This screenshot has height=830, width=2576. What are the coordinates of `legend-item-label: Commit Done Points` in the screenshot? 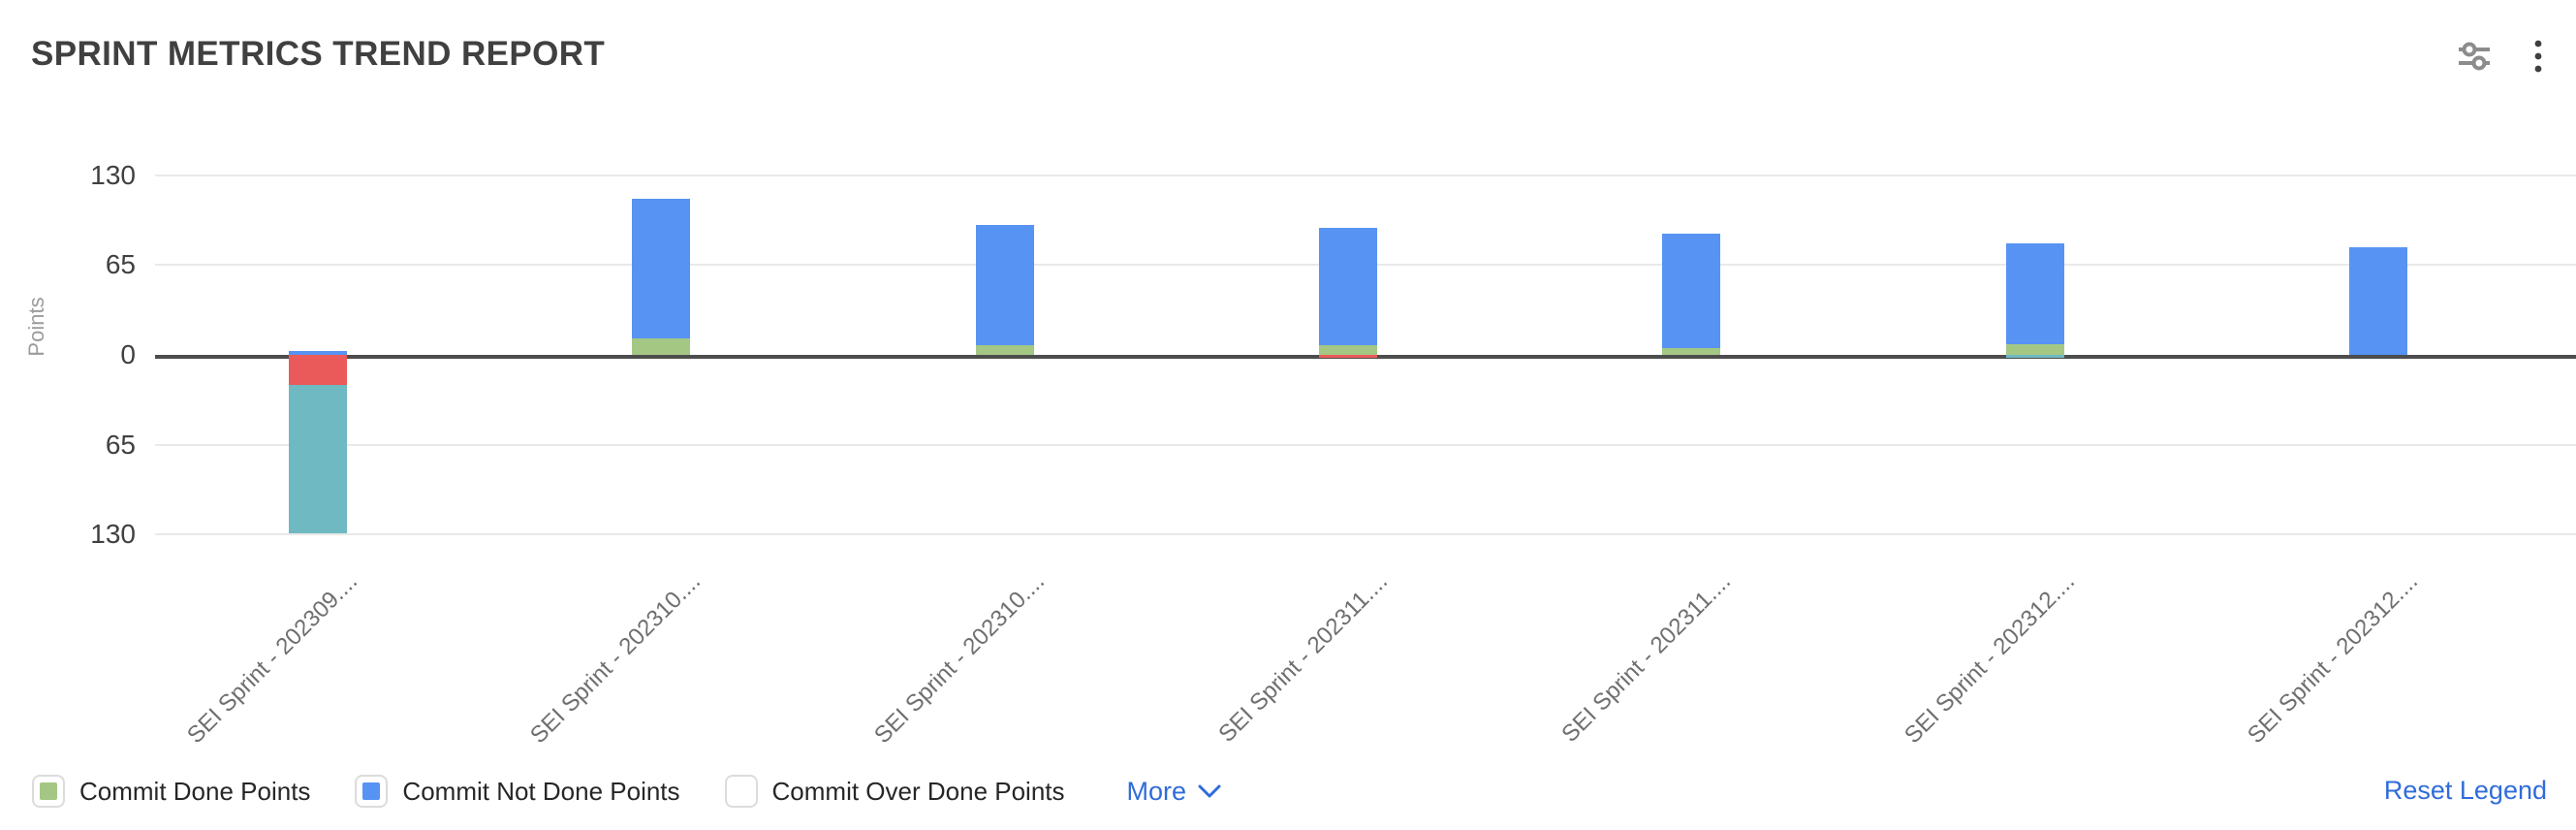 It's located at (195, 791).